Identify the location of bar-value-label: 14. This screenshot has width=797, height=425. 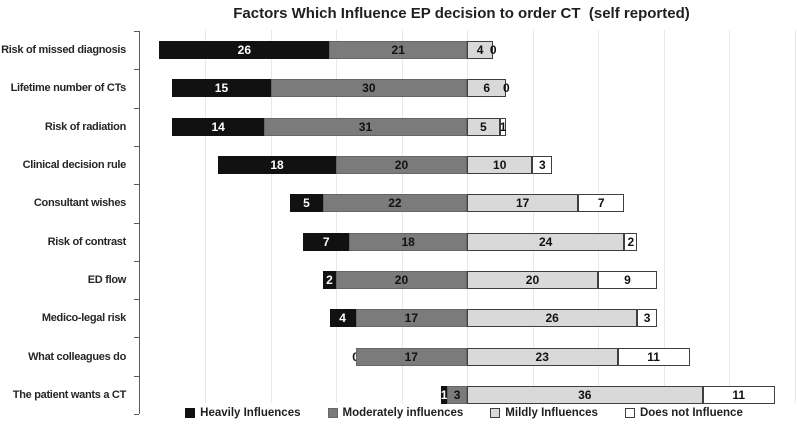
(218, 126).